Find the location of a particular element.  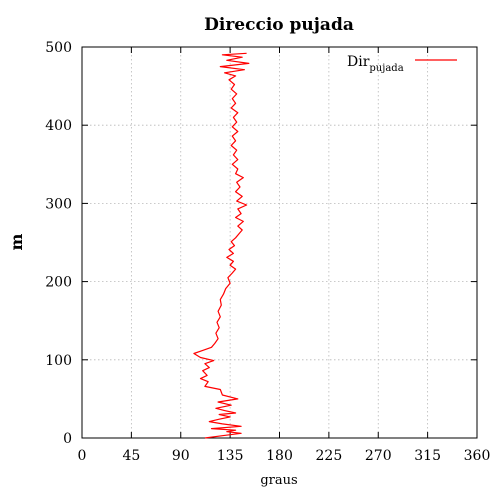

y-tick-label: 300 is located at coordinates (58, 204).